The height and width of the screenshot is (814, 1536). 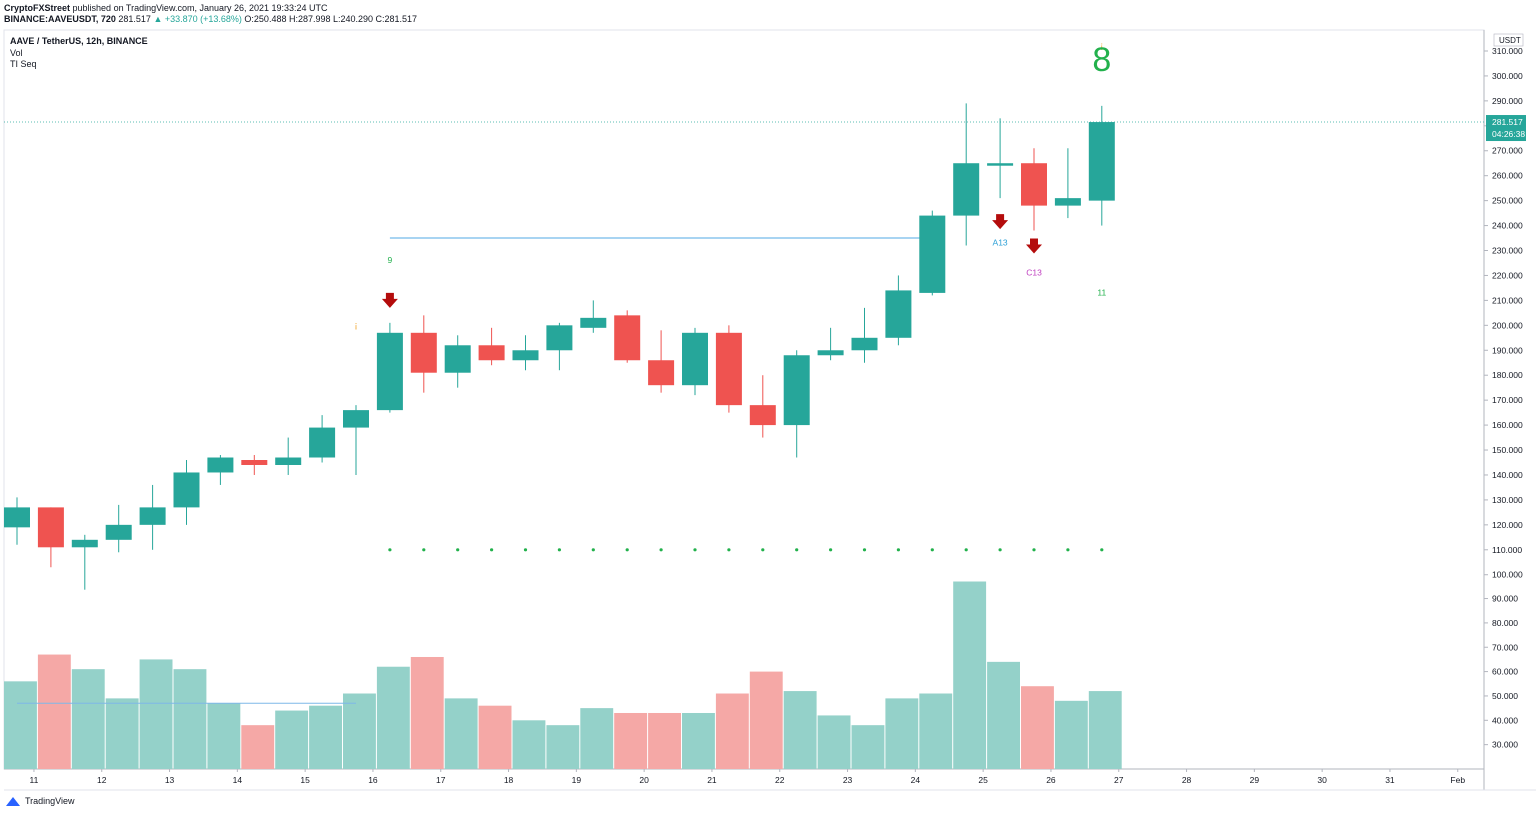 What do you see at coordinates (1507, 400) in the screenshot?
I see `y-tick-label: 170.000` at bounding box center [1507, 400].